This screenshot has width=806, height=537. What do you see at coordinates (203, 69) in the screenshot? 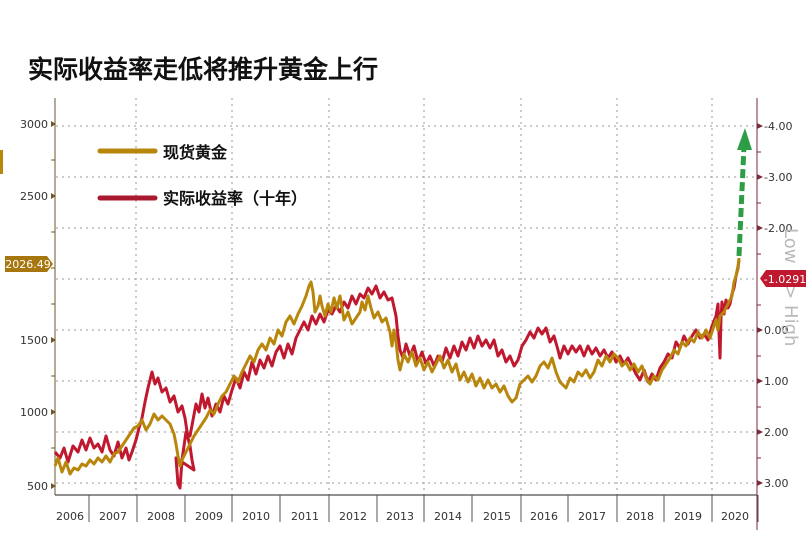
I see `chart-title: 实际收益率走低将推升黄金上行` at bounding box center [203, 69].